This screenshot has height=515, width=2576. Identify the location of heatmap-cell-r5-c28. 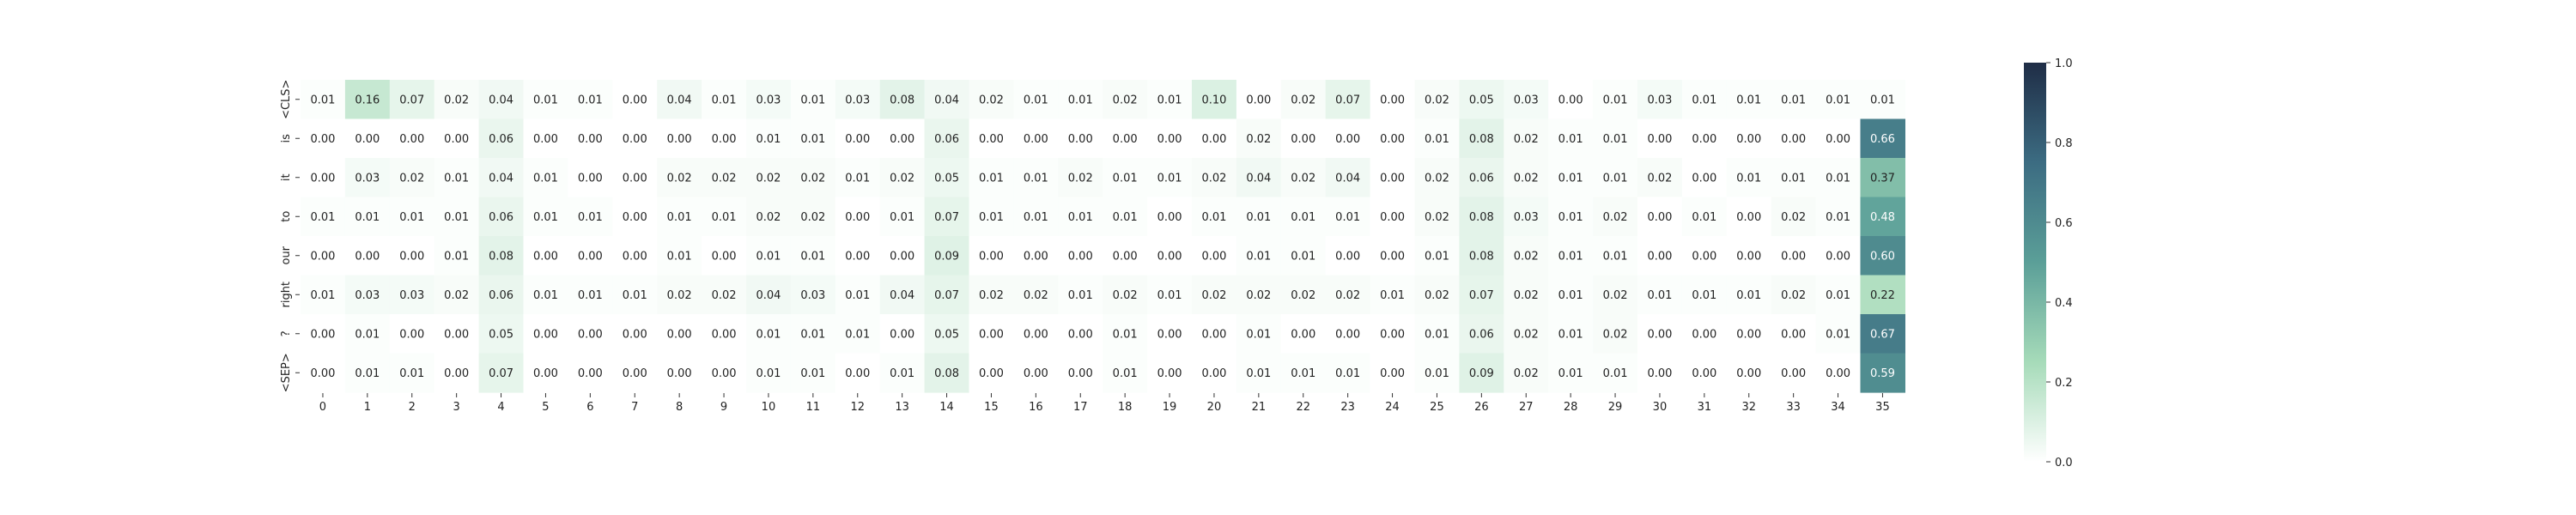
(1571, 295).